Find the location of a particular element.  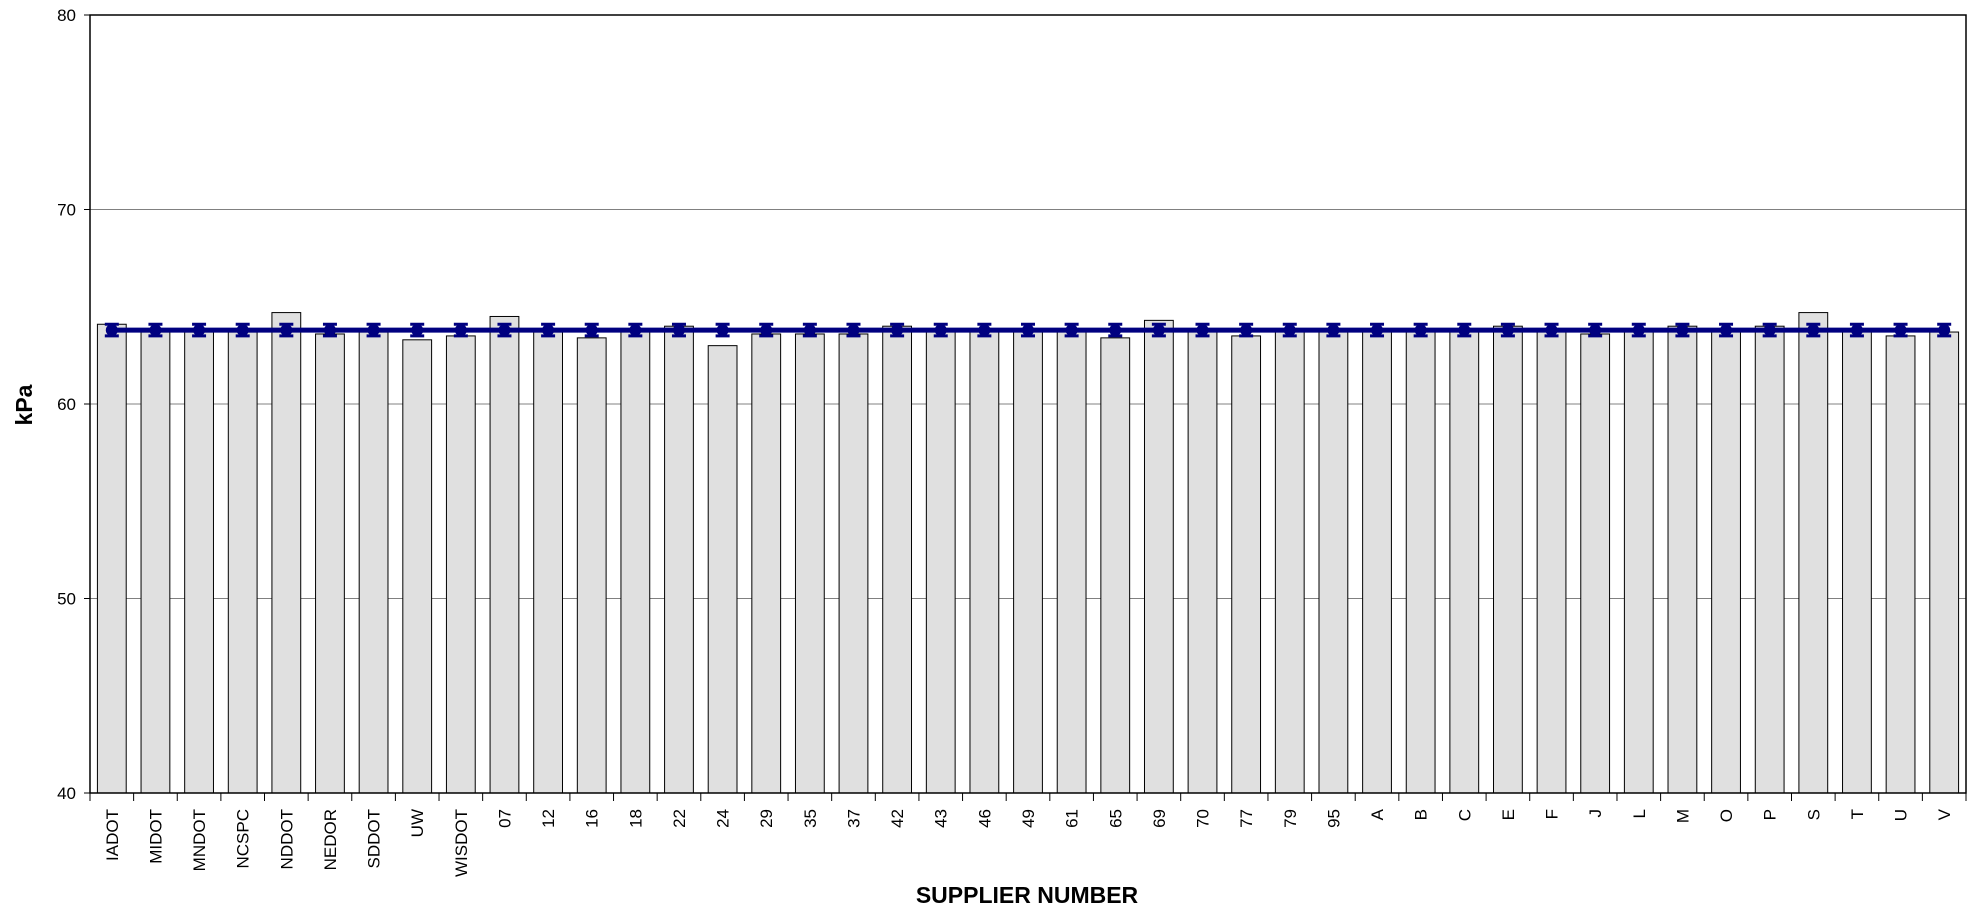

x-axis-label: SUPPLIER NUMBER is located at coordinates (1027, 895).